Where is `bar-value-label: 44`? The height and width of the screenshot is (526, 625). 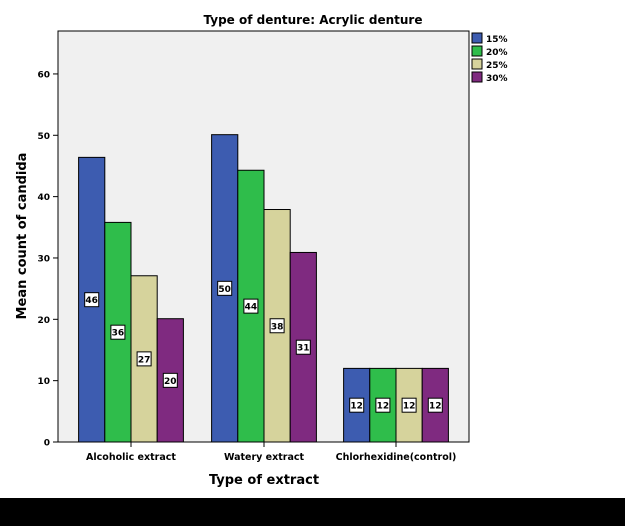
bar-value-label: 44 is located at coordinates (251, 308).